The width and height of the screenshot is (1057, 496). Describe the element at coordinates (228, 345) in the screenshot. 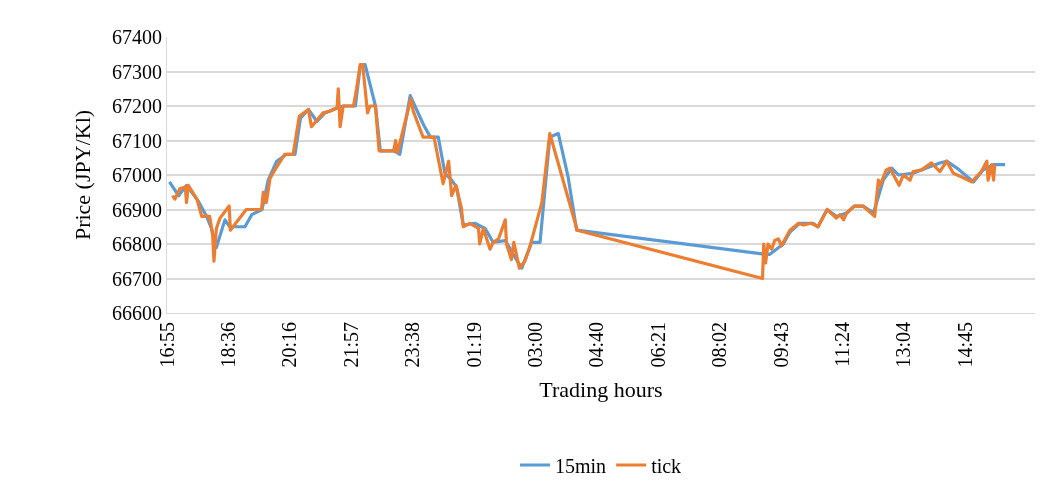

I see `x-tick-label: 18:36` at that location.